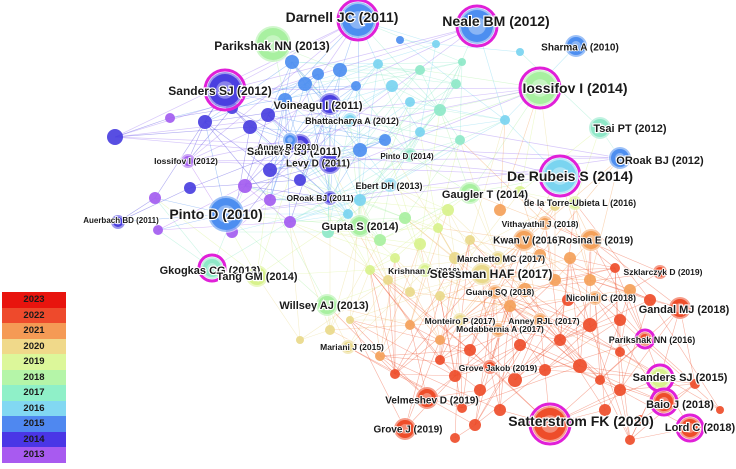 The image size is (736, 469). I want to click on node-label: Baio J (2018), so click(680, 405).